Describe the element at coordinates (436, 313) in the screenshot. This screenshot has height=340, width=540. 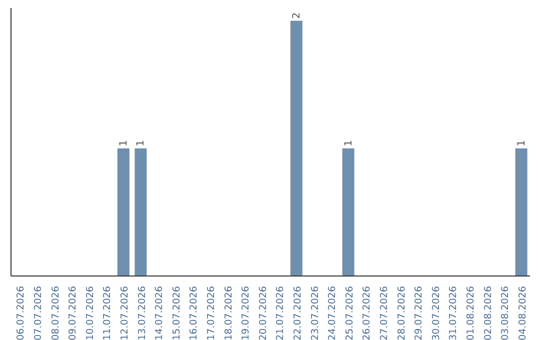
I see `x-tick-label: 30.07.2026` at that location.